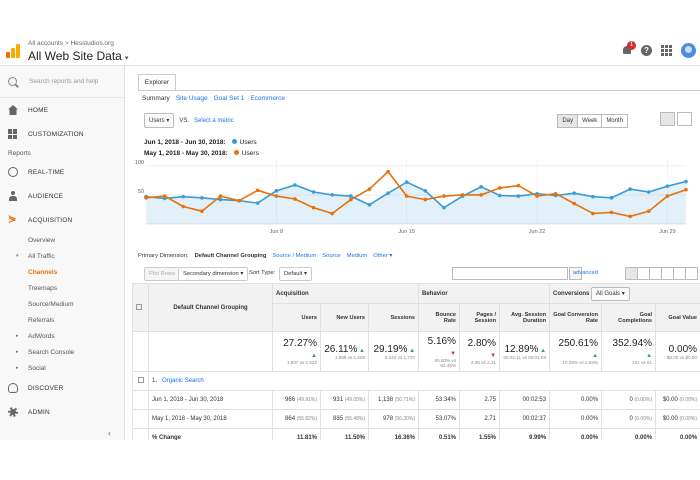 This screenshot has width=700, height=480. Describe the element at coordinates (229, 98) in the screenshot. I see `subtab-goal-set-1: Goal Set 1` at that location.